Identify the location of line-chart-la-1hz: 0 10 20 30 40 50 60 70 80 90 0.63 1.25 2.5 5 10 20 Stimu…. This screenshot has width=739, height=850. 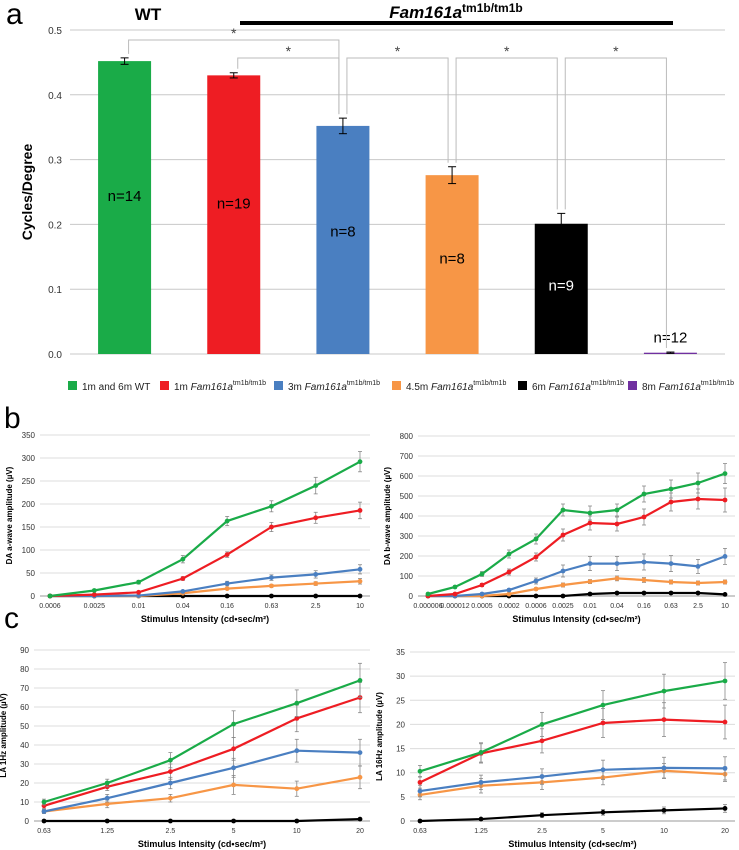
(185, 747).